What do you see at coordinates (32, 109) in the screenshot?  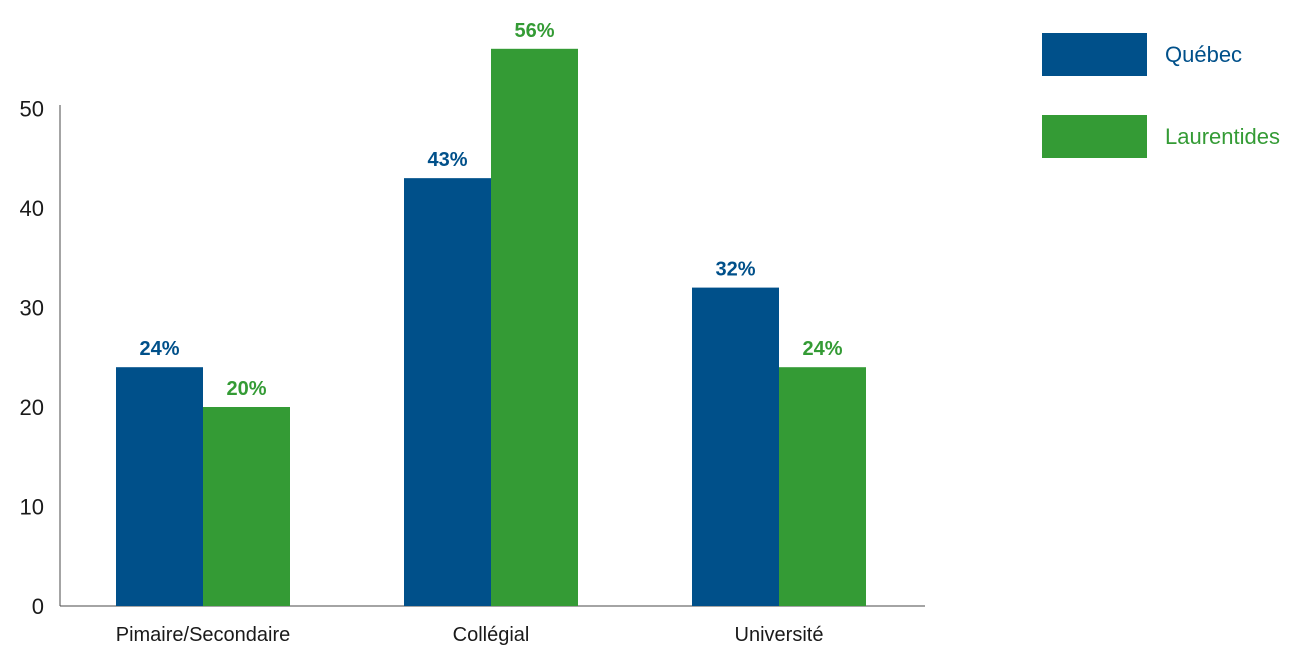 I see `y-tick-label: 50` at bounding box center [32, 109].